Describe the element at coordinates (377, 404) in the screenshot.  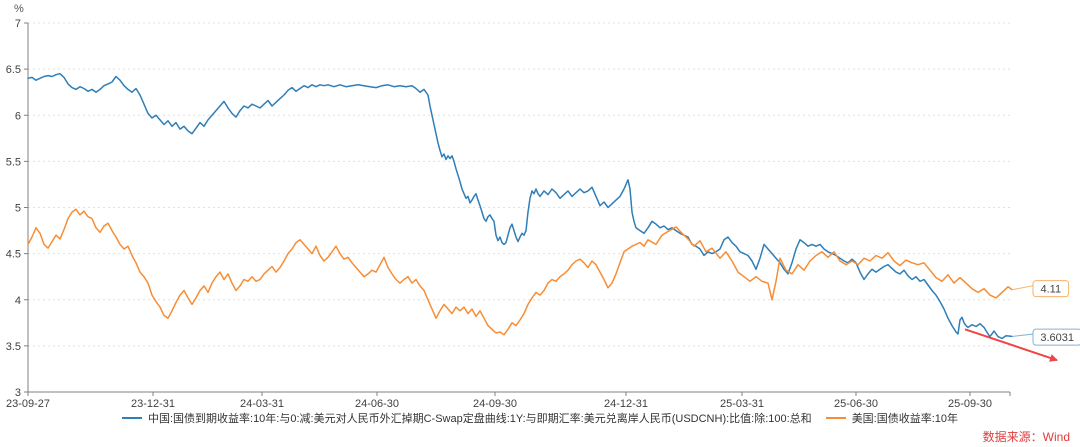
I see `x-tick-label: 24-06-30` at that location.